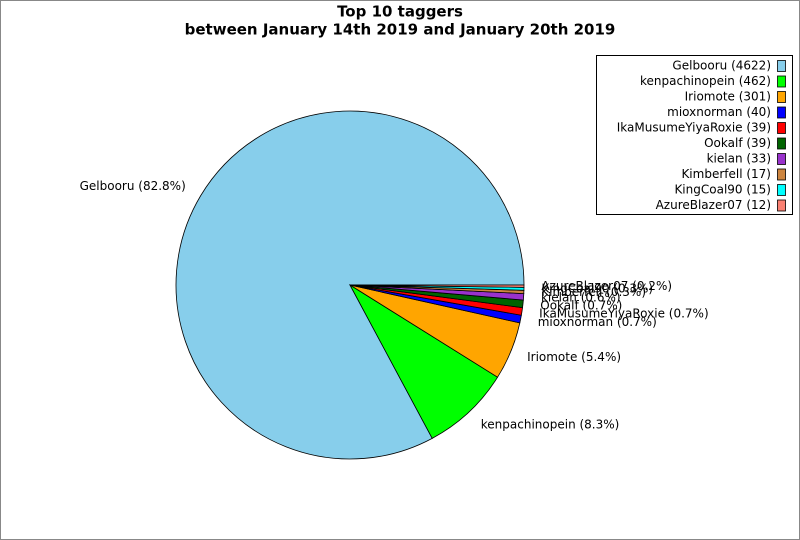 The height and width of the screenshot is (540, 800). Describe the element at coordinates (597, 322) in the screenshot. I see `slice-label: mioxnorman (0.7%)` at that location.